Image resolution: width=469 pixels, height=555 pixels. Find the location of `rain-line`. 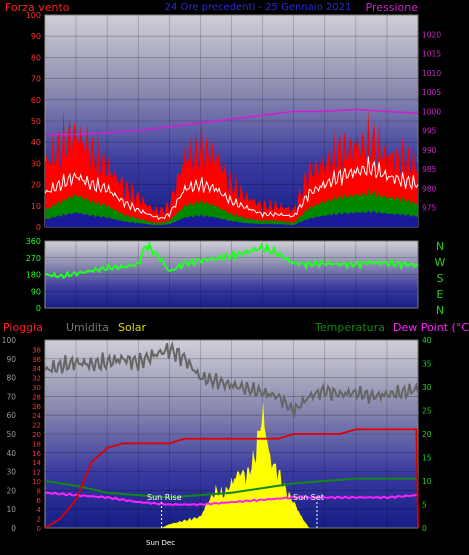

rain-line is located at coordinates (231, 478).